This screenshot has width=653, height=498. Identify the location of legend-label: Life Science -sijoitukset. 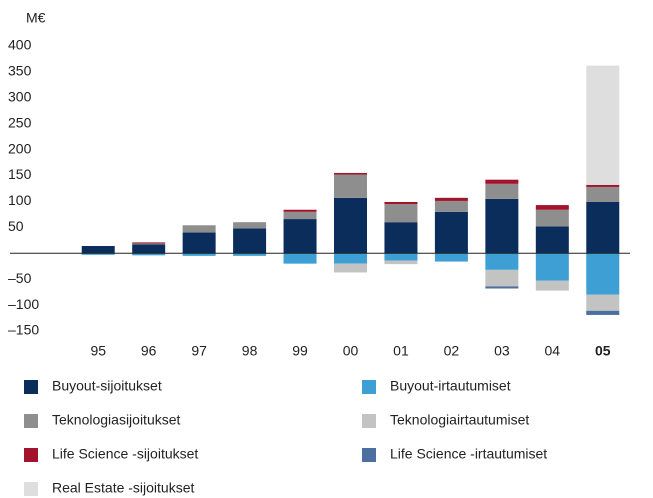
(125, 454).